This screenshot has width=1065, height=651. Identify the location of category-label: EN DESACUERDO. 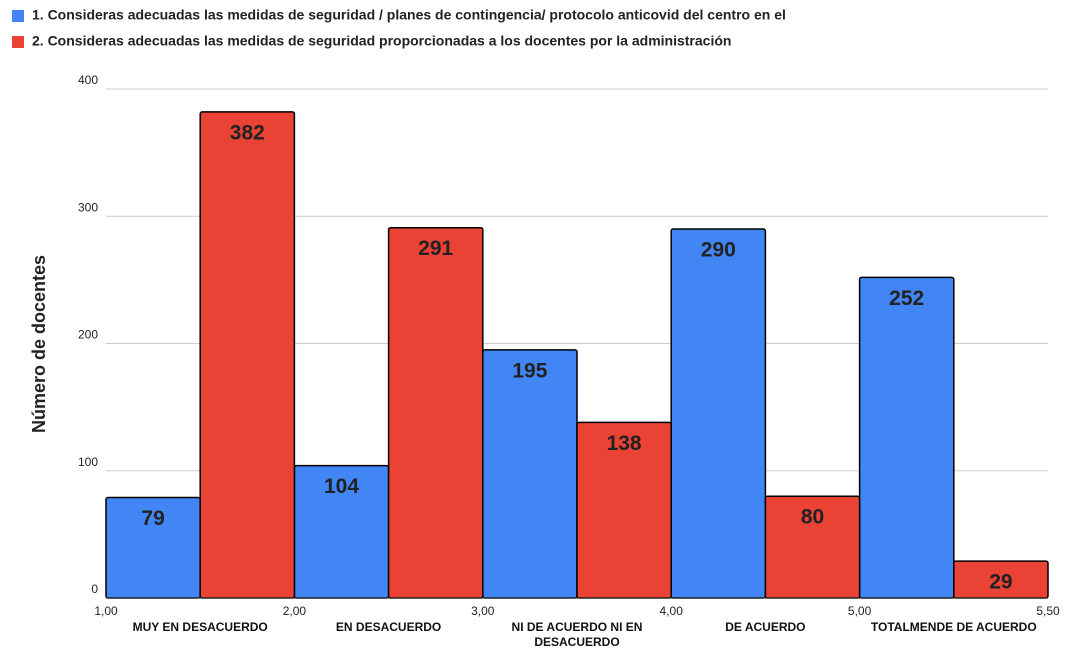
(388, 627).